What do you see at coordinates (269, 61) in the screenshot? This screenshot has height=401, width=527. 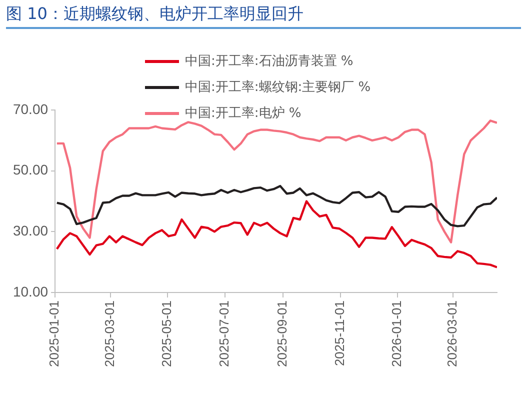 I see `legend-label: 中国:开工率:石油沥青装置 %` at bounding box center [269, 61].